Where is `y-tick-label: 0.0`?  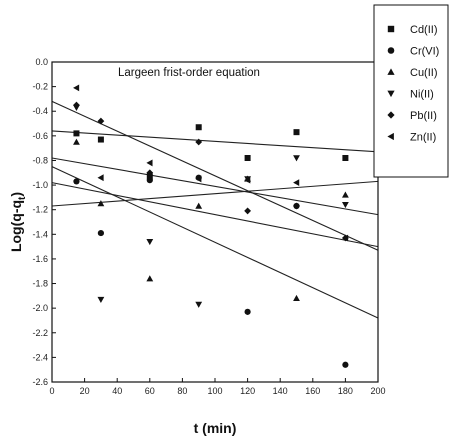
y-tick-label: 0.0 is located at coordinates (41, 62).